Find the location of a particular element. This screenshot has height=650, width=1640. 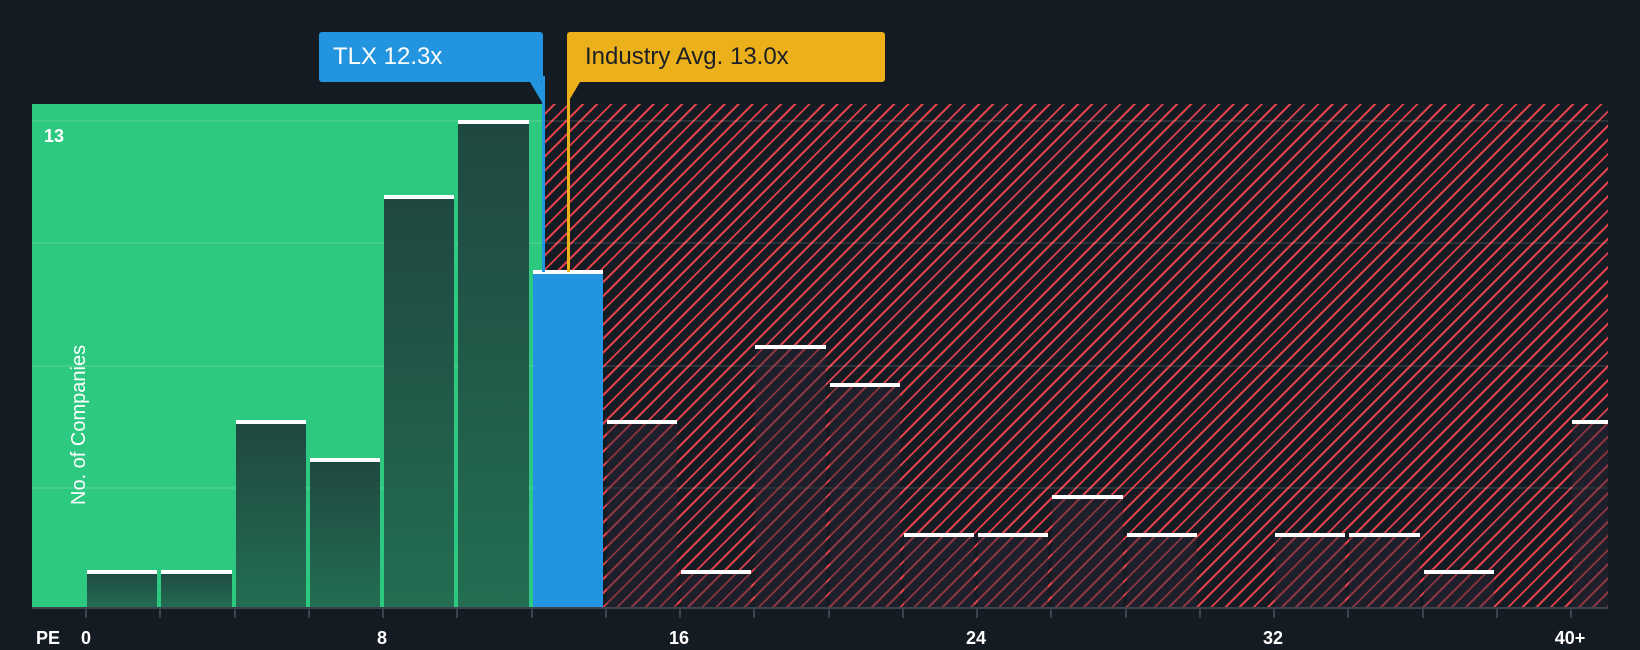

industry-avg-tooltip: Industry Avg. 13.0x is located at coordinates (726, 68).